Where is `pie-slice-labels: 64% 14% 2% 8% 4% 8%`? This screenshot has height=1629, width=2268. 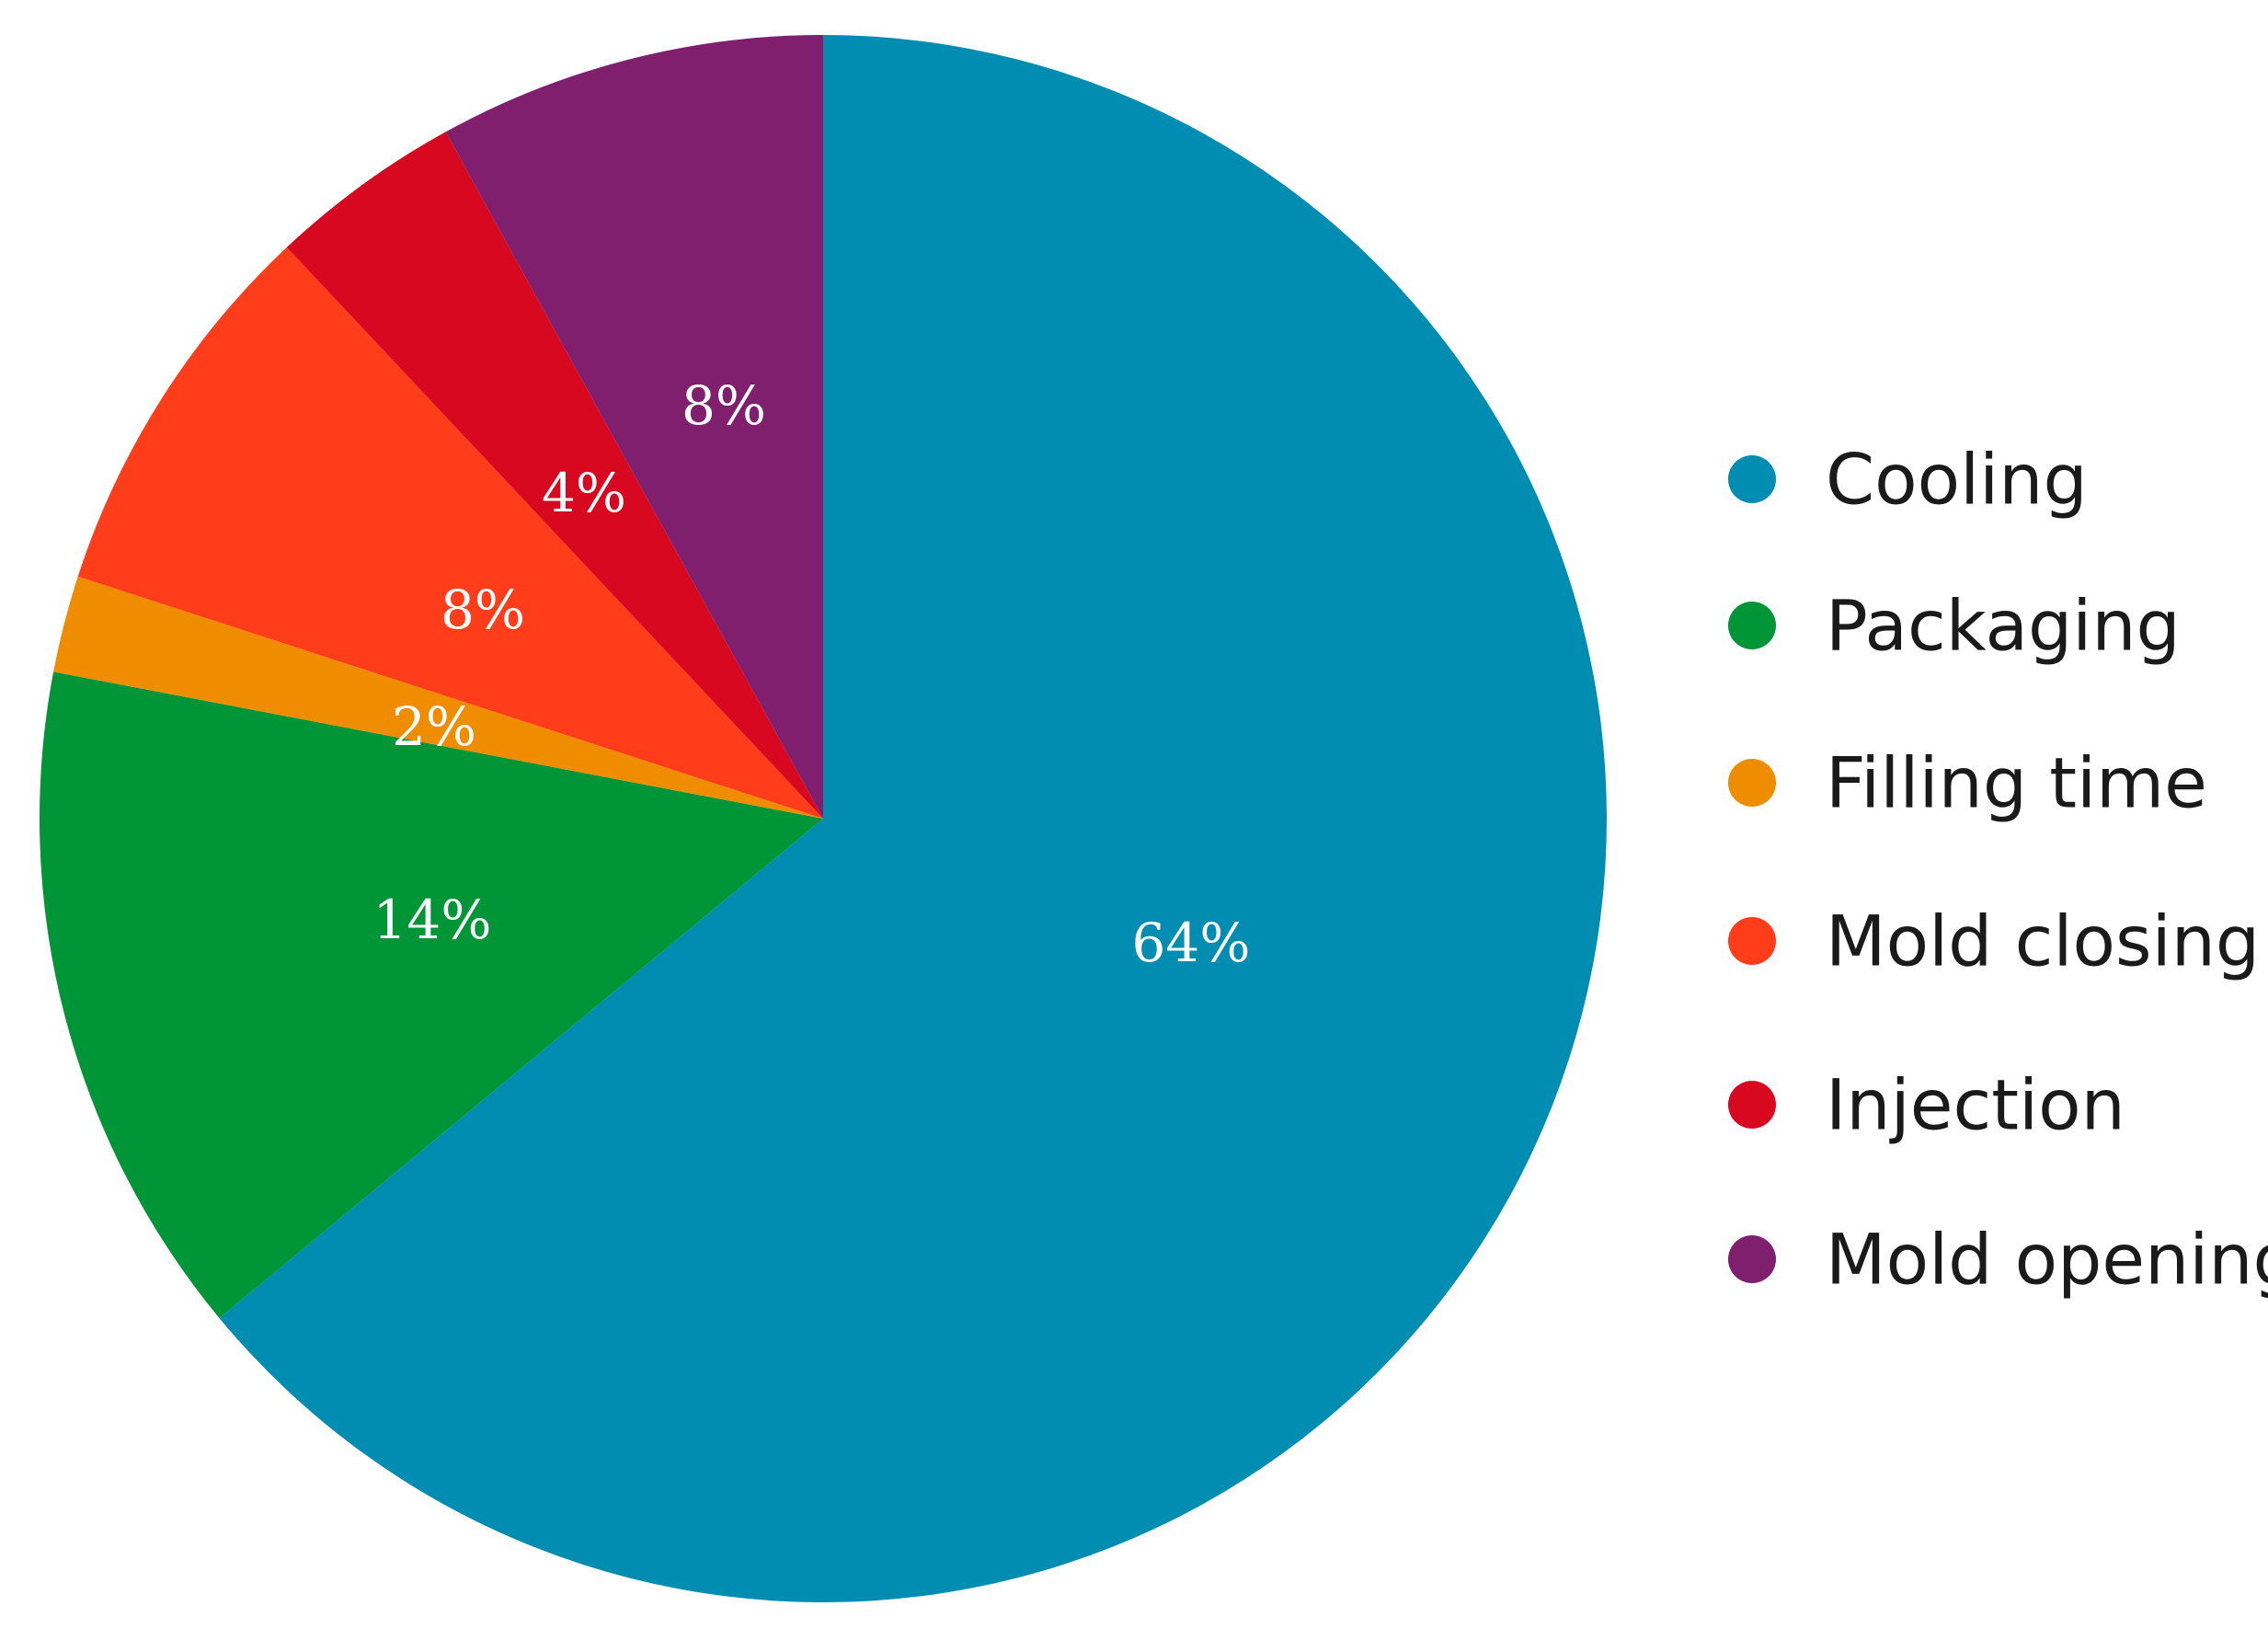
pie-slice-labels: 64% 14% 2% 8% 4% 8% is located at coordinates (812, 674).